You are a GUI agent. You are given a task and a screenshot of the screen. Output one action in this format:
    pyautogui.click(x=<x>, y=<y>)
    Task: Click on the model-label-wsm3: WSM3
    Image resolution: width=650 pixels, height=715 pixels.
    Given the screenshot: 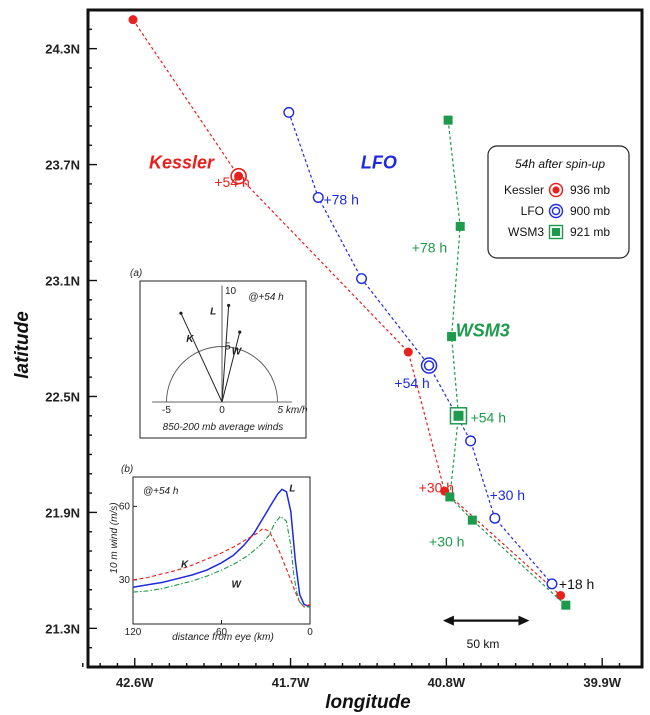 What is the action you would take?
    pyautogui.click(x=483, y=331)
    